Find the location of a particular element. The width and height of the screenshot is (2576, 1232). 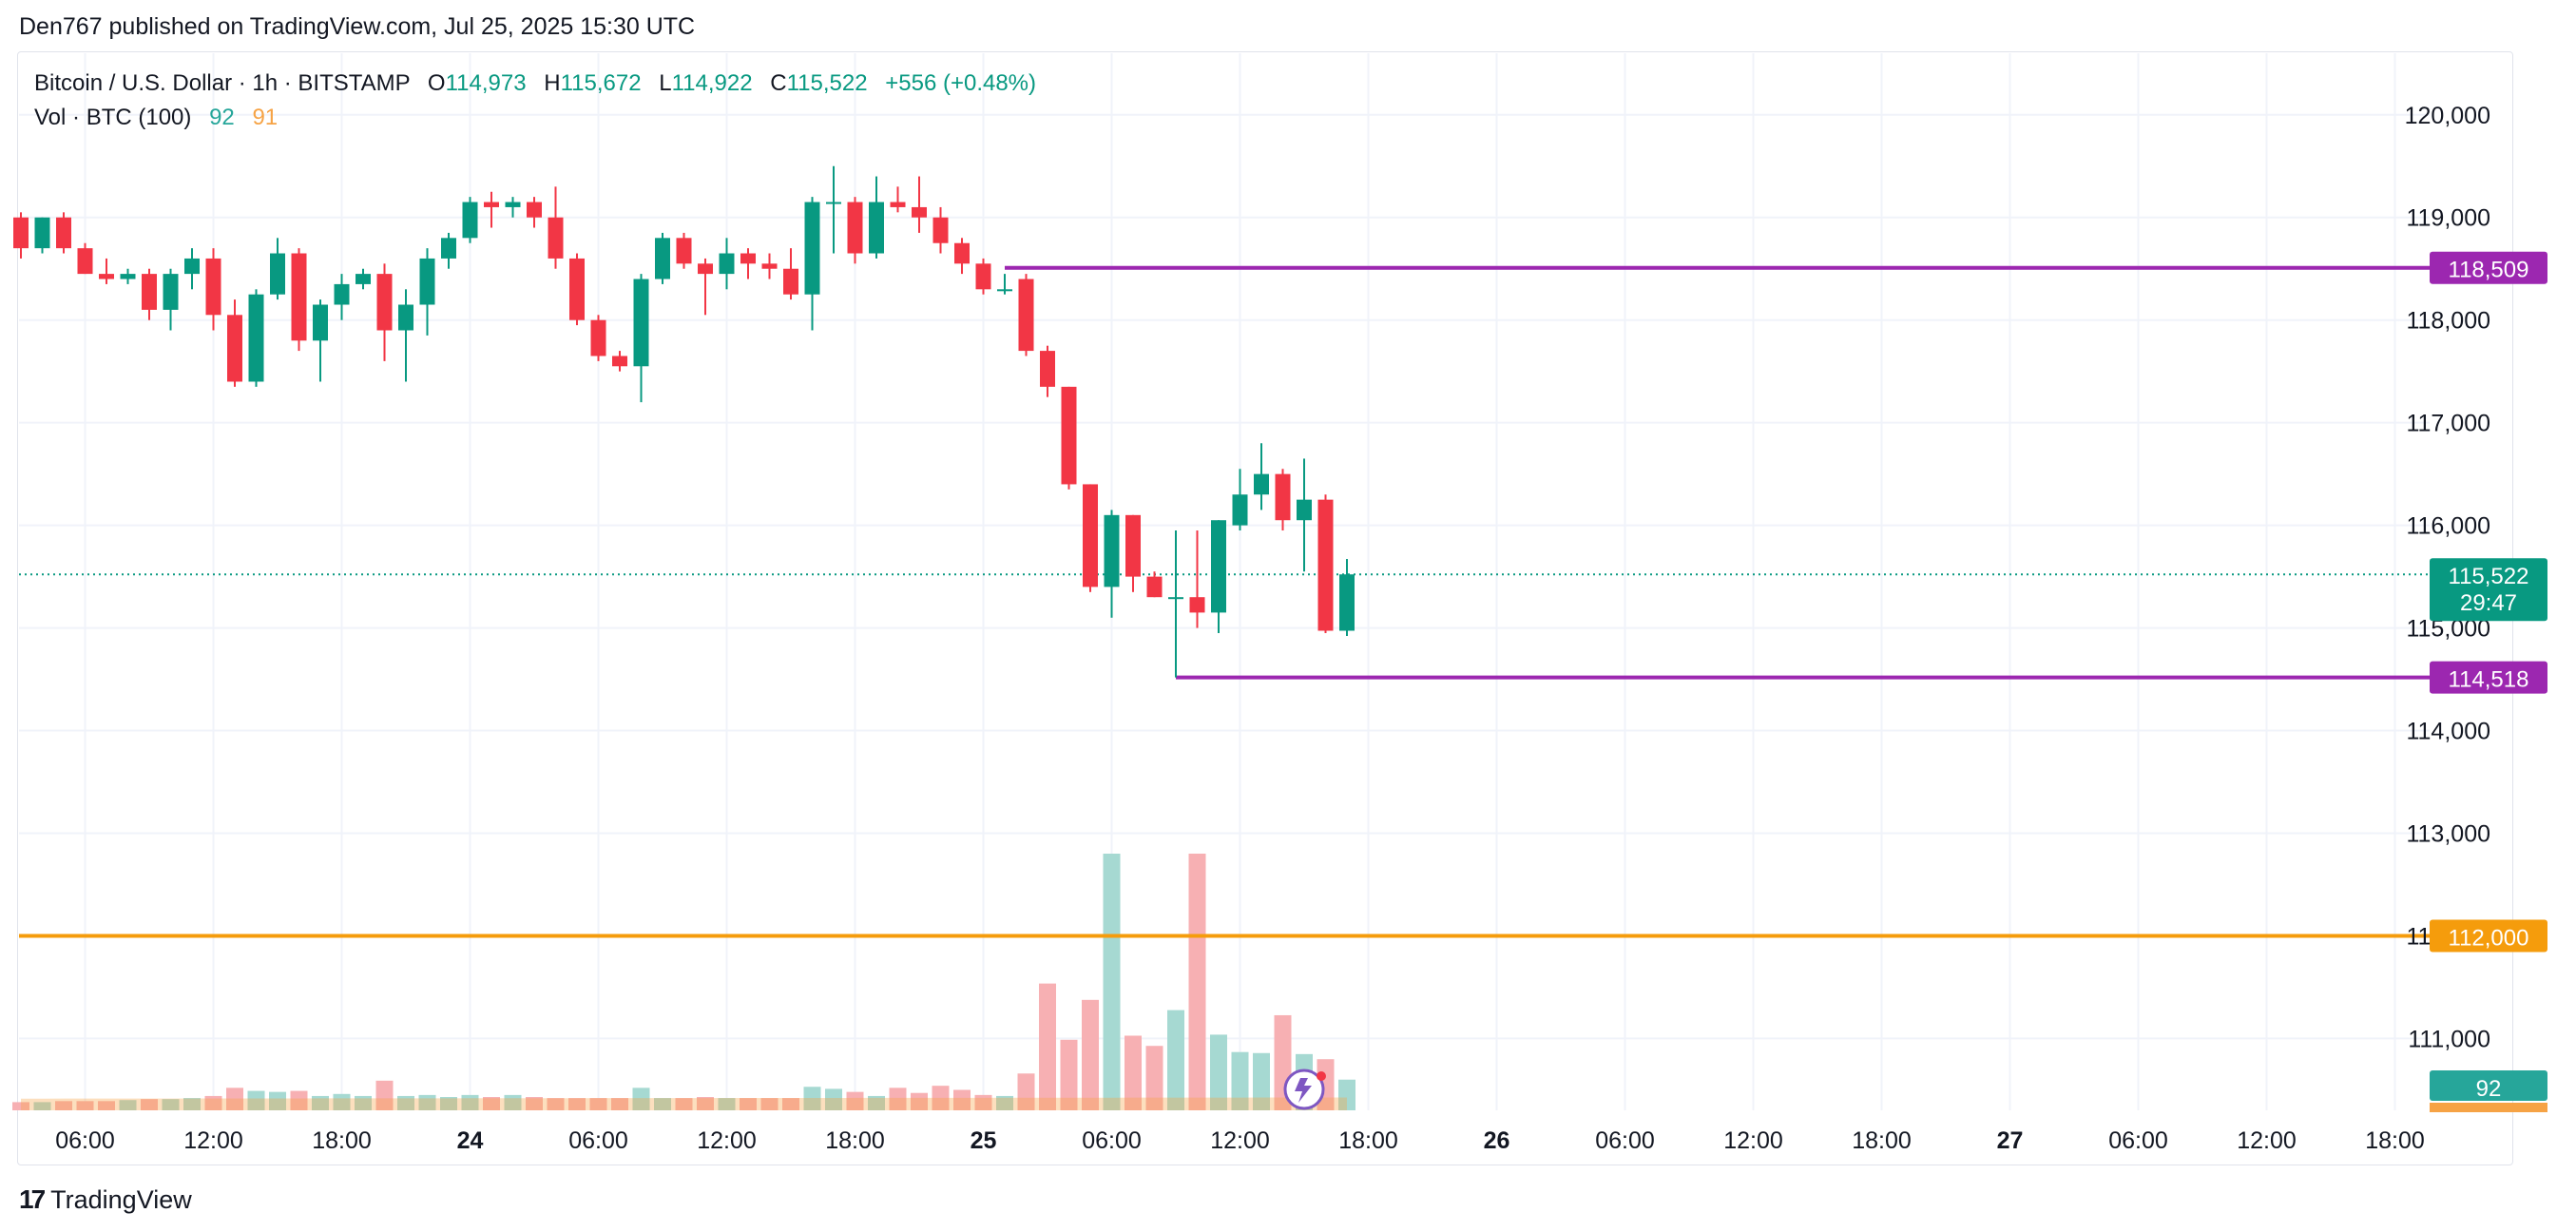

current-price-badge-text: 115,522 is located at coordinates (2489, 577).